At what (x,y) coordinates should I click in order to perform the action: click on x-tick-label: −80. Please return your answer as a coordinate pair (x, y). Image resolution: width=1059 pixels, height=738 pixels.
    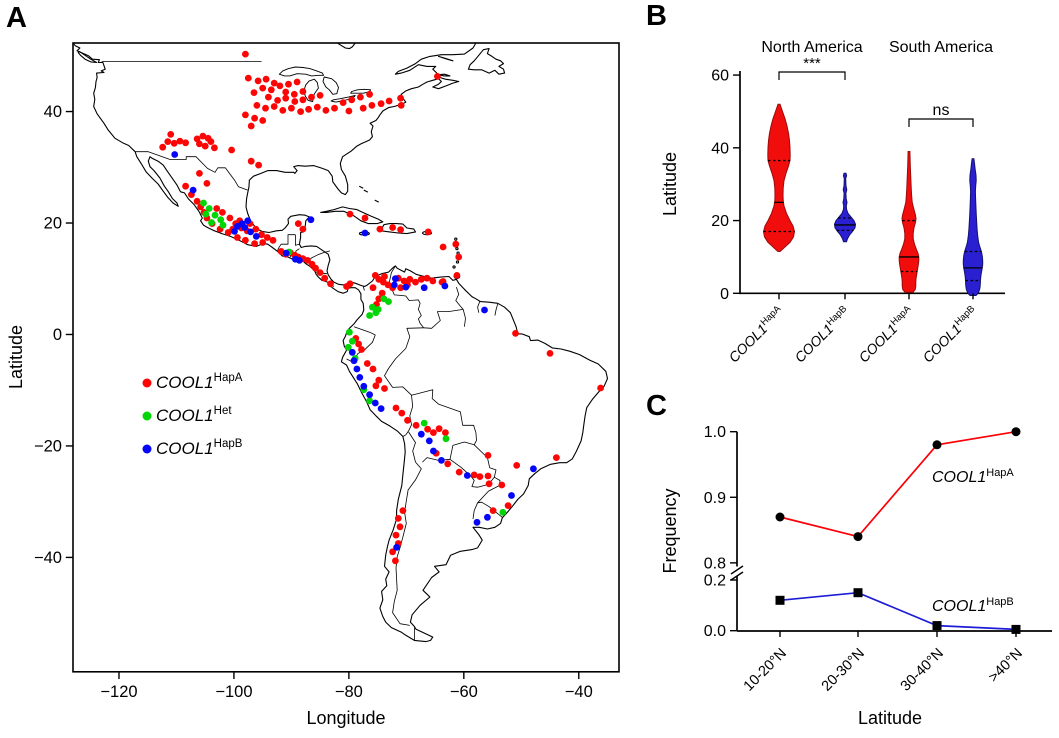
    Looking at the image, I should click on (349, 692).